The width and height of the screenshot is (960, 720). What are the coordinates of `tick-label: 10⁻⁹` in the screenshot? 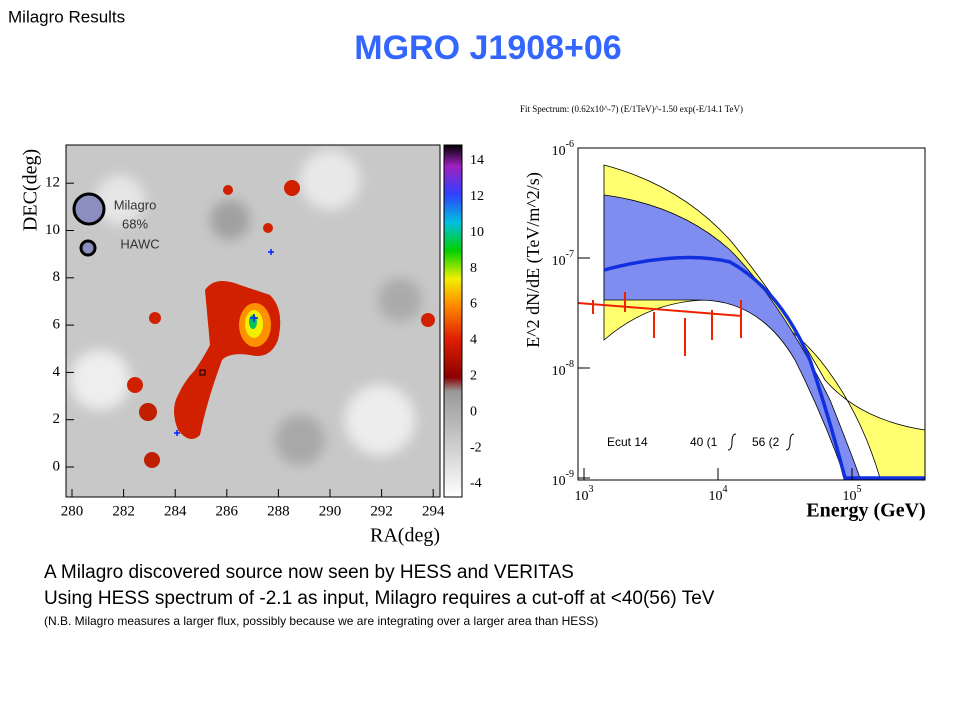 It's located at (563, 479).